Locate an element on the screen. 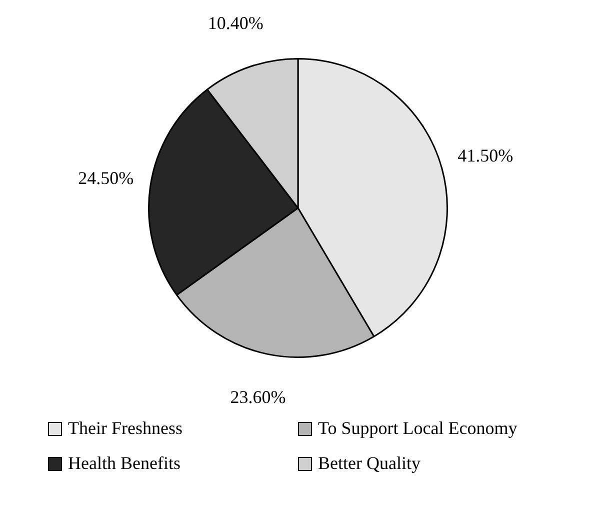 Image resolution: width=606 pixels, height=526 pixels. data-label: 41.50% is located at coordinates (486, 155).